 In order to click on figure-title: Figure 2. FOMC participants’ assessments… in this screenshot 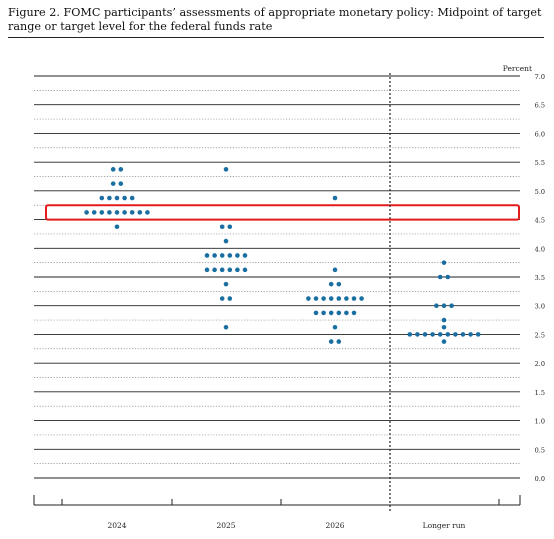, I will do `click(275, 19)`.